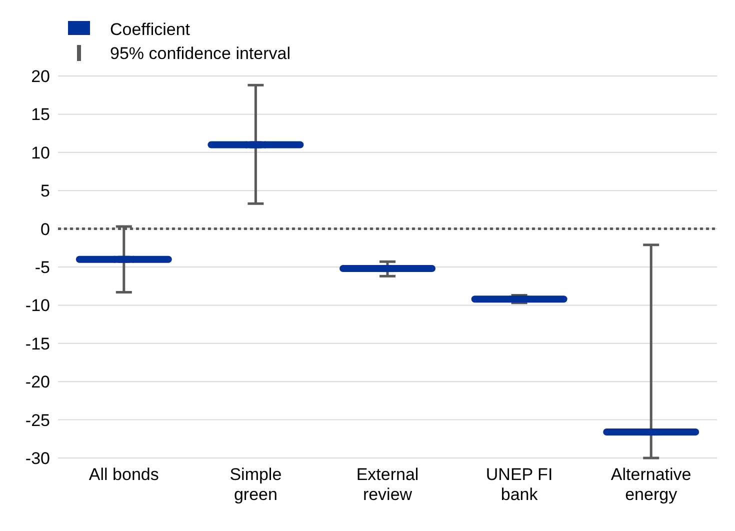 The width and height of the screenshot is (735, 531). Describe the element at coordinates (40, 76) in the screenshot. I see `y-tick-label: 20` at that location.